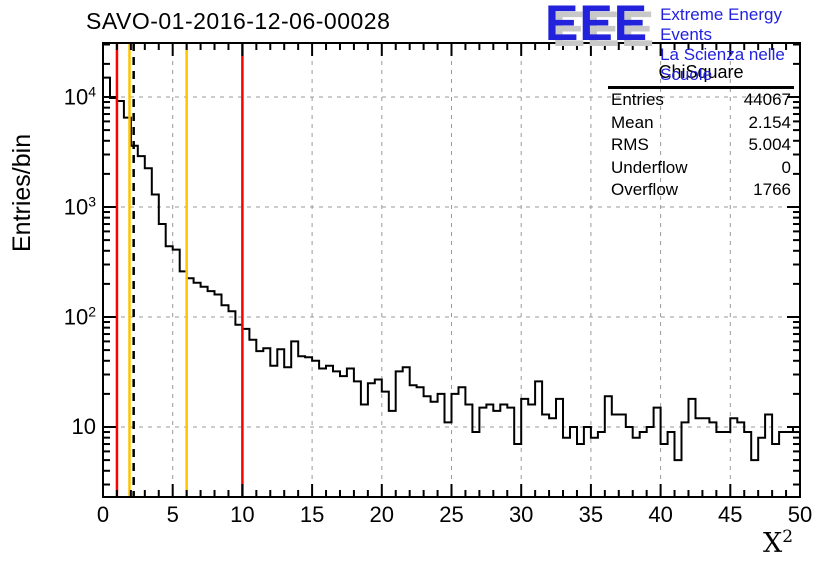 Image resolution: width=836 pixels, height=572 pixels. What do you see at coordinates (788, 537) in the screenshot?
I see `x-axis-title-exponent: 2` at bounding box center [788, 537].